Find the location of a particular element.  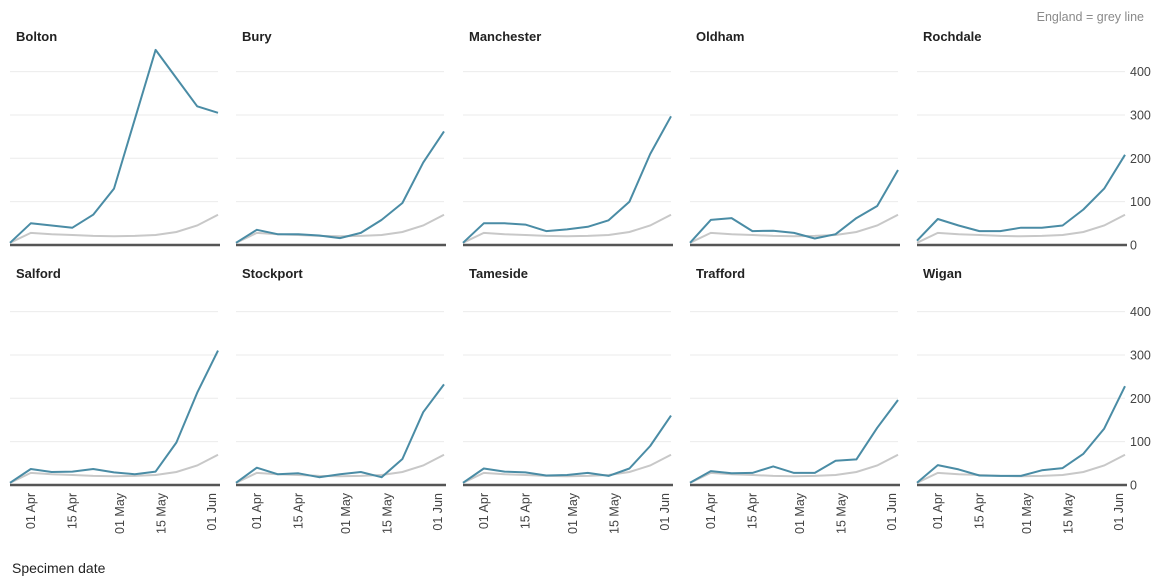

area-line-stockport is located at coordinates (340, 433).